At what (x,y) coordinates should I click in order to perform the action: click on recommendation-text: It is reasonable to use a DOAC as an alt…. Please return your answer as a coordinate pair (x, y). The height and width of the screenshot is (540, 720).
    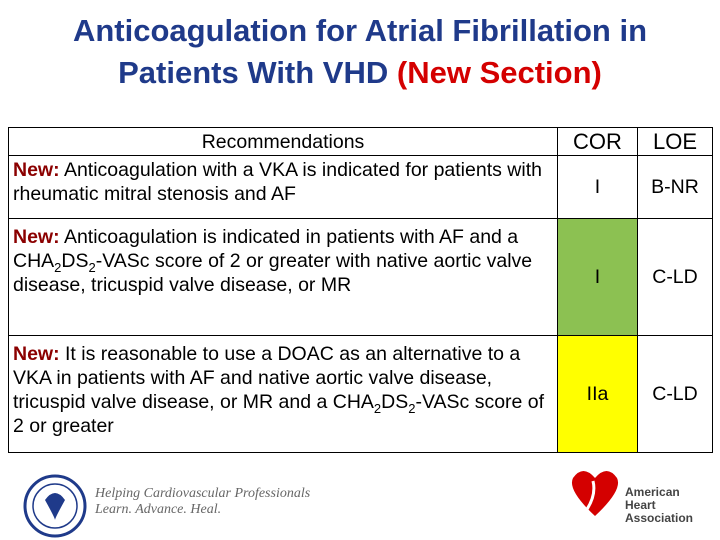
    Looking at the image, I should click on (267, 378).